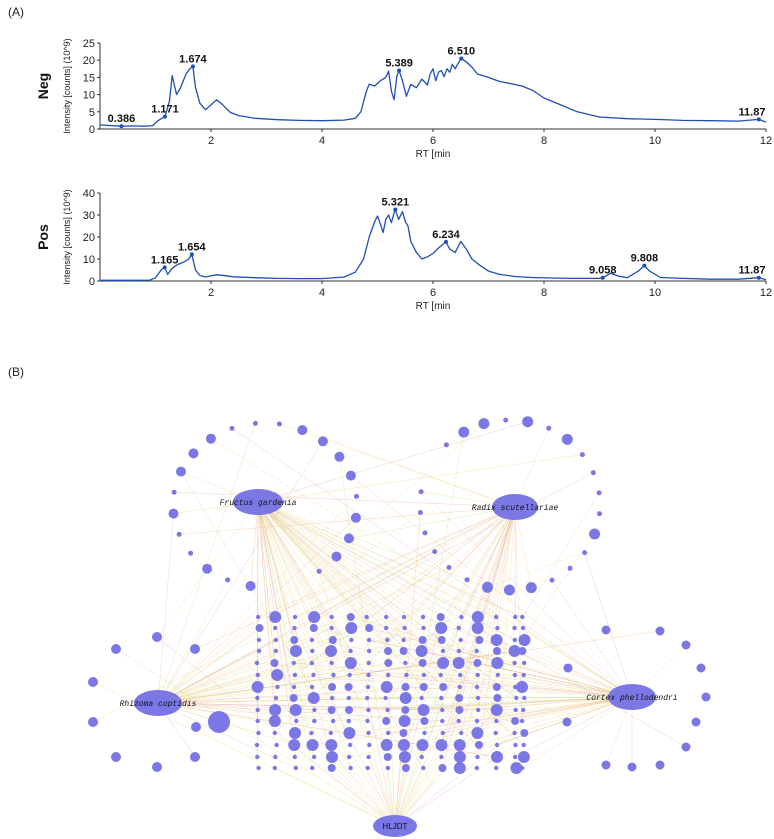 The image size is (774, 839). I want to click on hub-hljdt, so click(395, 826).